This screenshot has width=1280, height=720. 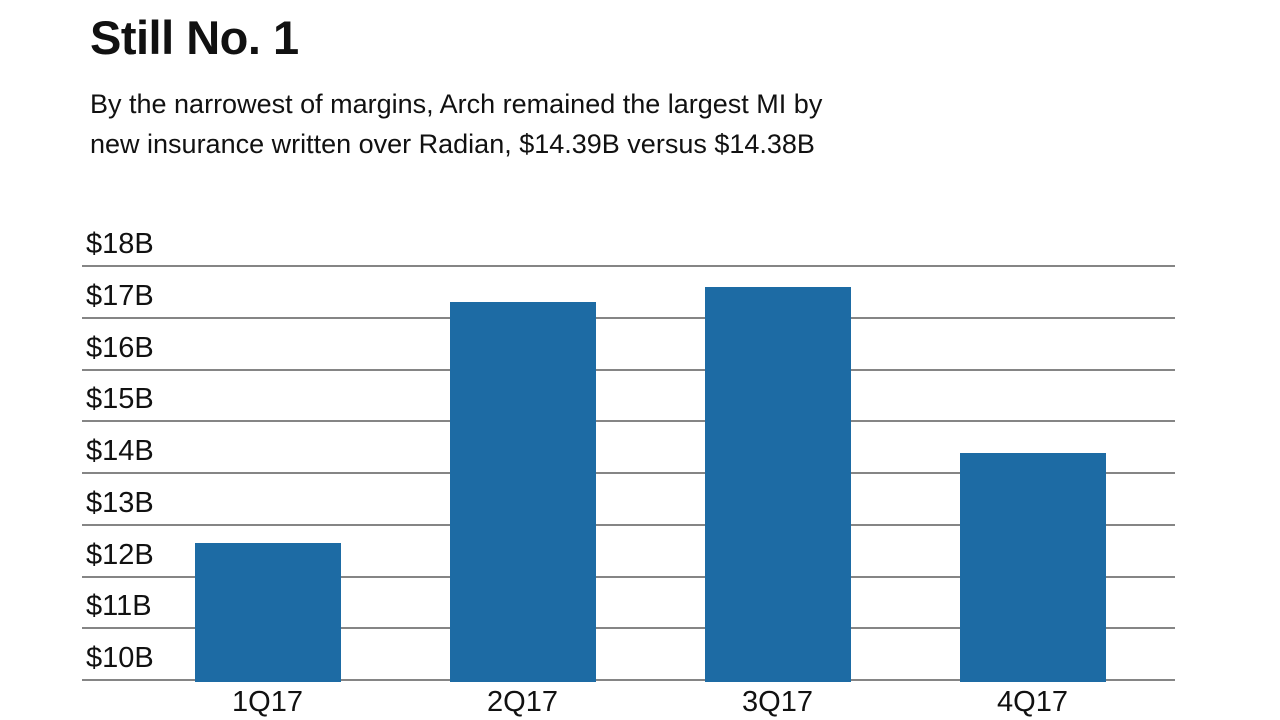 I want to click on bar-3q17, so click(x=777, y=484).